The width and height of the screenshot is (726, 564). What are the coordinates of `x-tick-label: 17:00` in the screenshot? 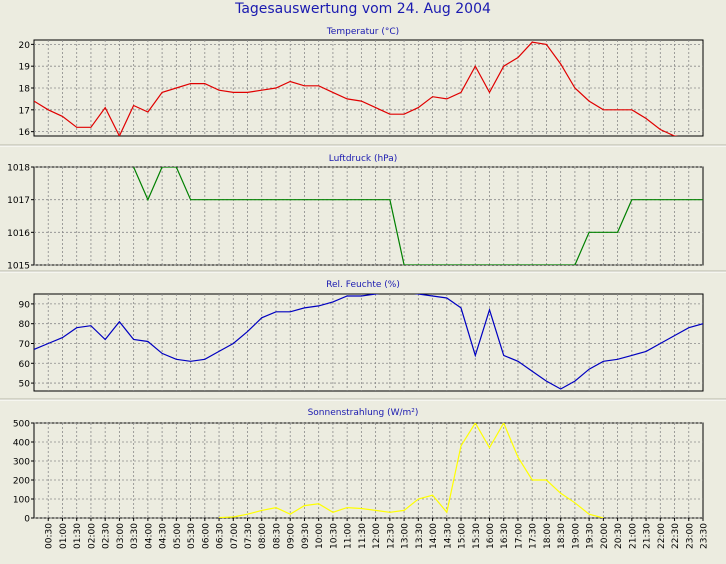 It's located at (519, 536).